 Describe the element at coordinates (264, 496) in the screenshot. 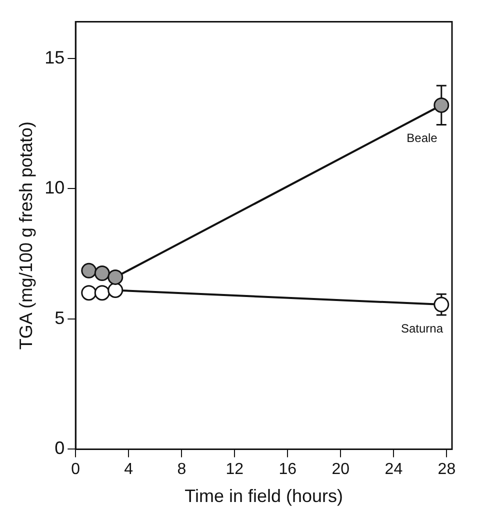

I see `x-axis-title: Time in field (hours)` at that location.